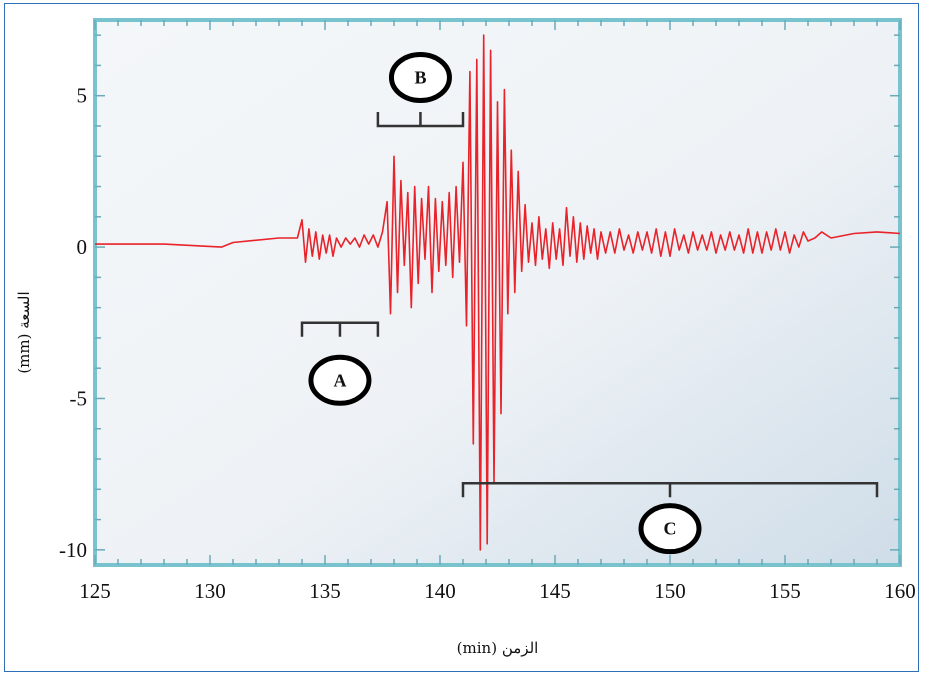 This screenshot has height=677, width=925. Describe the element at coordinates (555, 591) in the screenshot. I see `x-tick-label: 145` at that location.